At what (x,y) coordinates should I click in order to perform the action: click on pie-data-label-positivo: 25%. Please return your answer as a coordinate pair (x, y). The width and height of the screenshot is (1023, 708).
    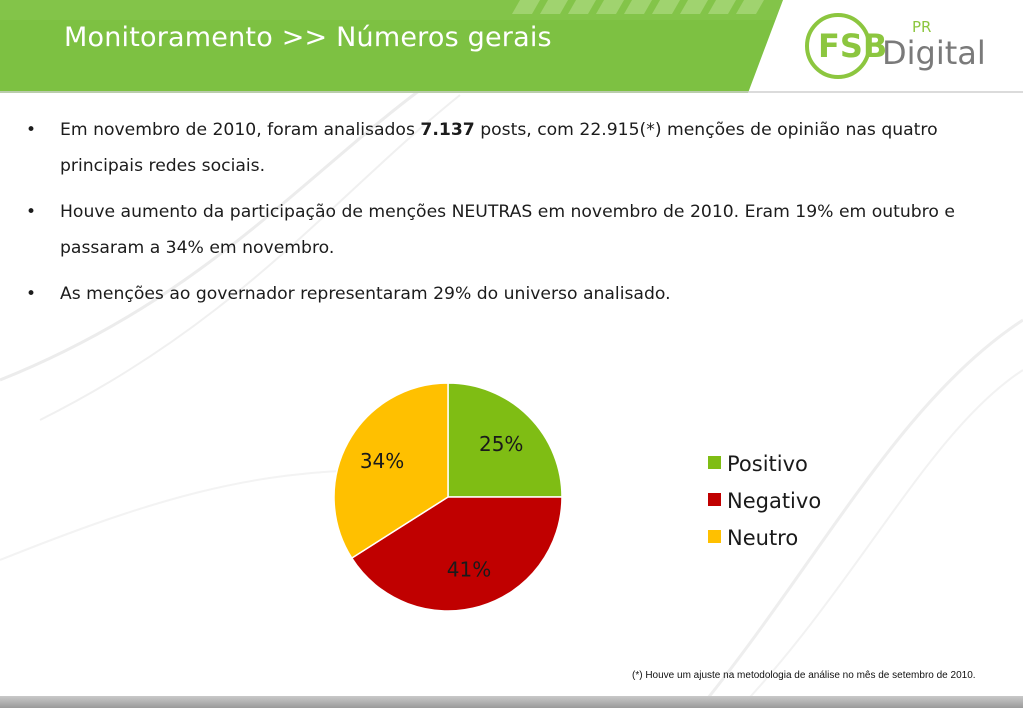
    Looking at the image, I should click on (501, 444).